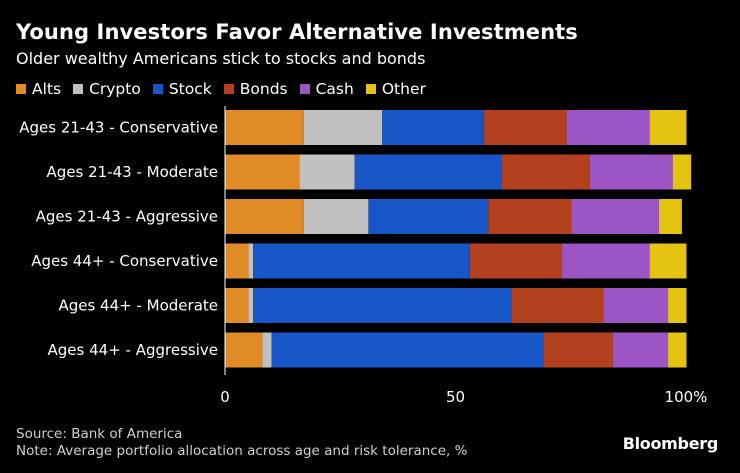 This screenshot has width=740, height=473. Describe the element at coordinates (608, 127) in the screenshot. I see `bar-segment-cash: Ages 21-43 - Conservative — Cash: 18` at that location.